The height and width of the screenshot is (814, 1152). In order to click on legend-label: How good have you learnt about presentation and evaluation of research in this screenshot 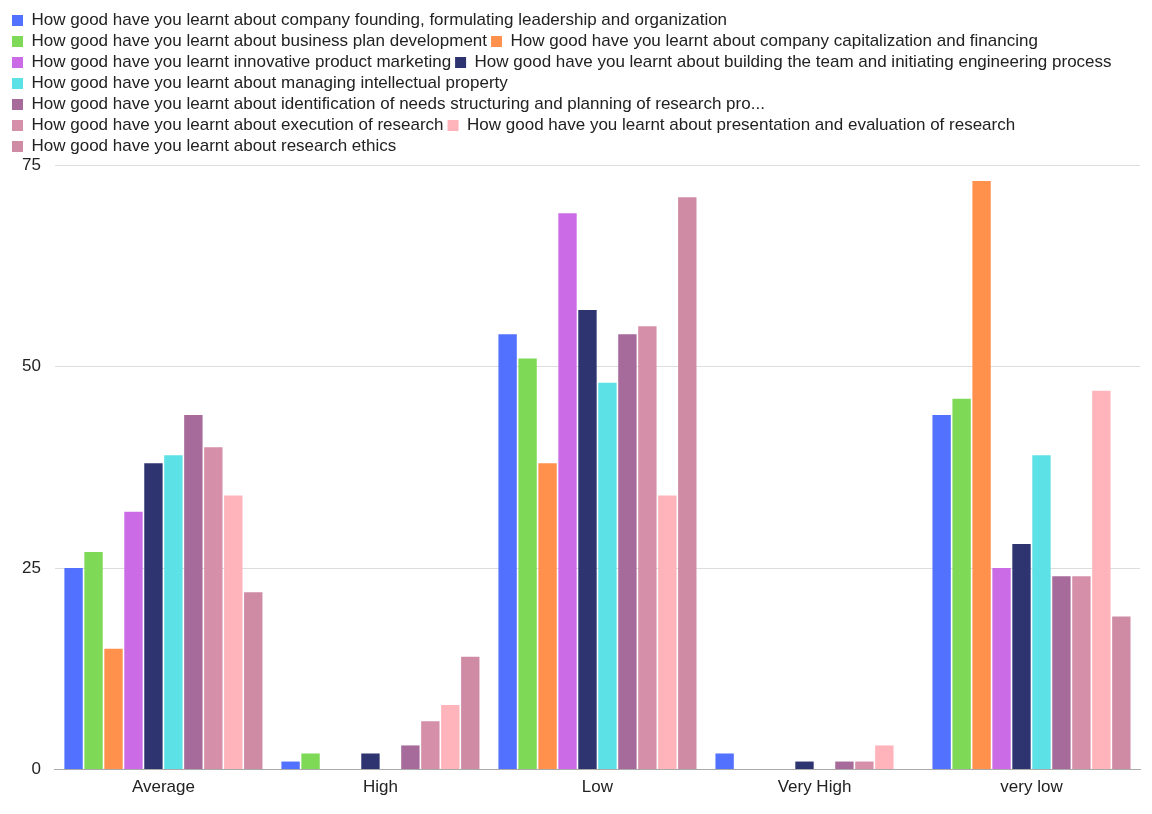, I will do `click(741, 125)`.